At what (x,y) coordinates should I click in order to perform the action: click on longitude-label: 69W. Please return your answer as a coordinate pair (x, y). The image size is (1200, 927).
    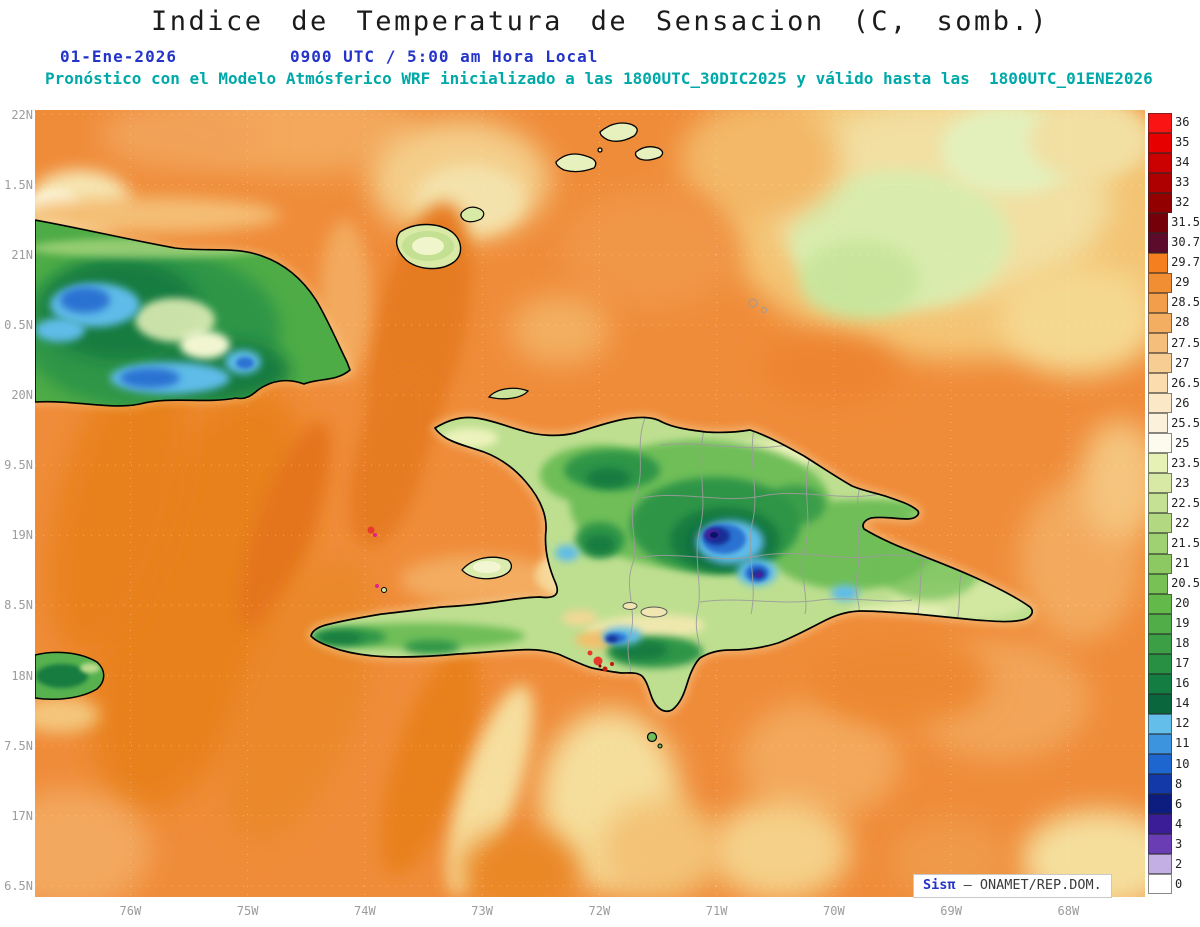
    Looking at the image, I should click on (951, 911).